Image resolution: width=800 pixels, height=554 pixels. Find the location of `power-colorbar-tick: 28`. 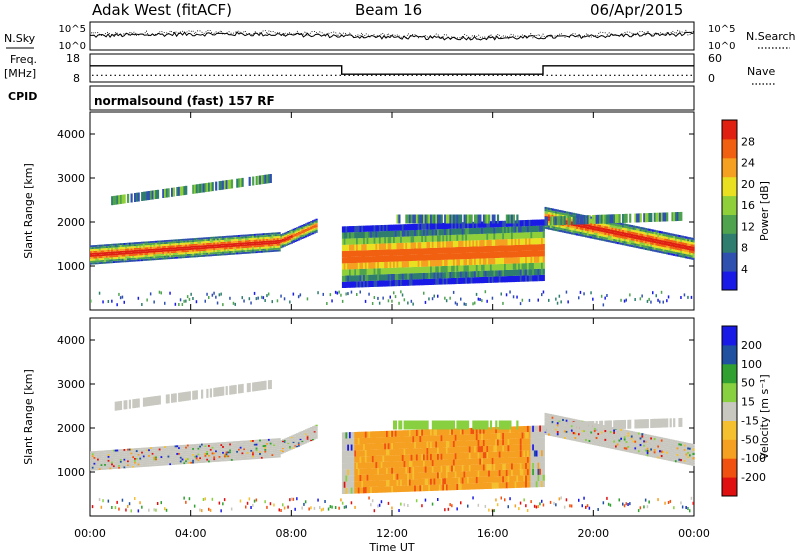

power-colorbar-tick: 28 is located at coordinates (748, 141).